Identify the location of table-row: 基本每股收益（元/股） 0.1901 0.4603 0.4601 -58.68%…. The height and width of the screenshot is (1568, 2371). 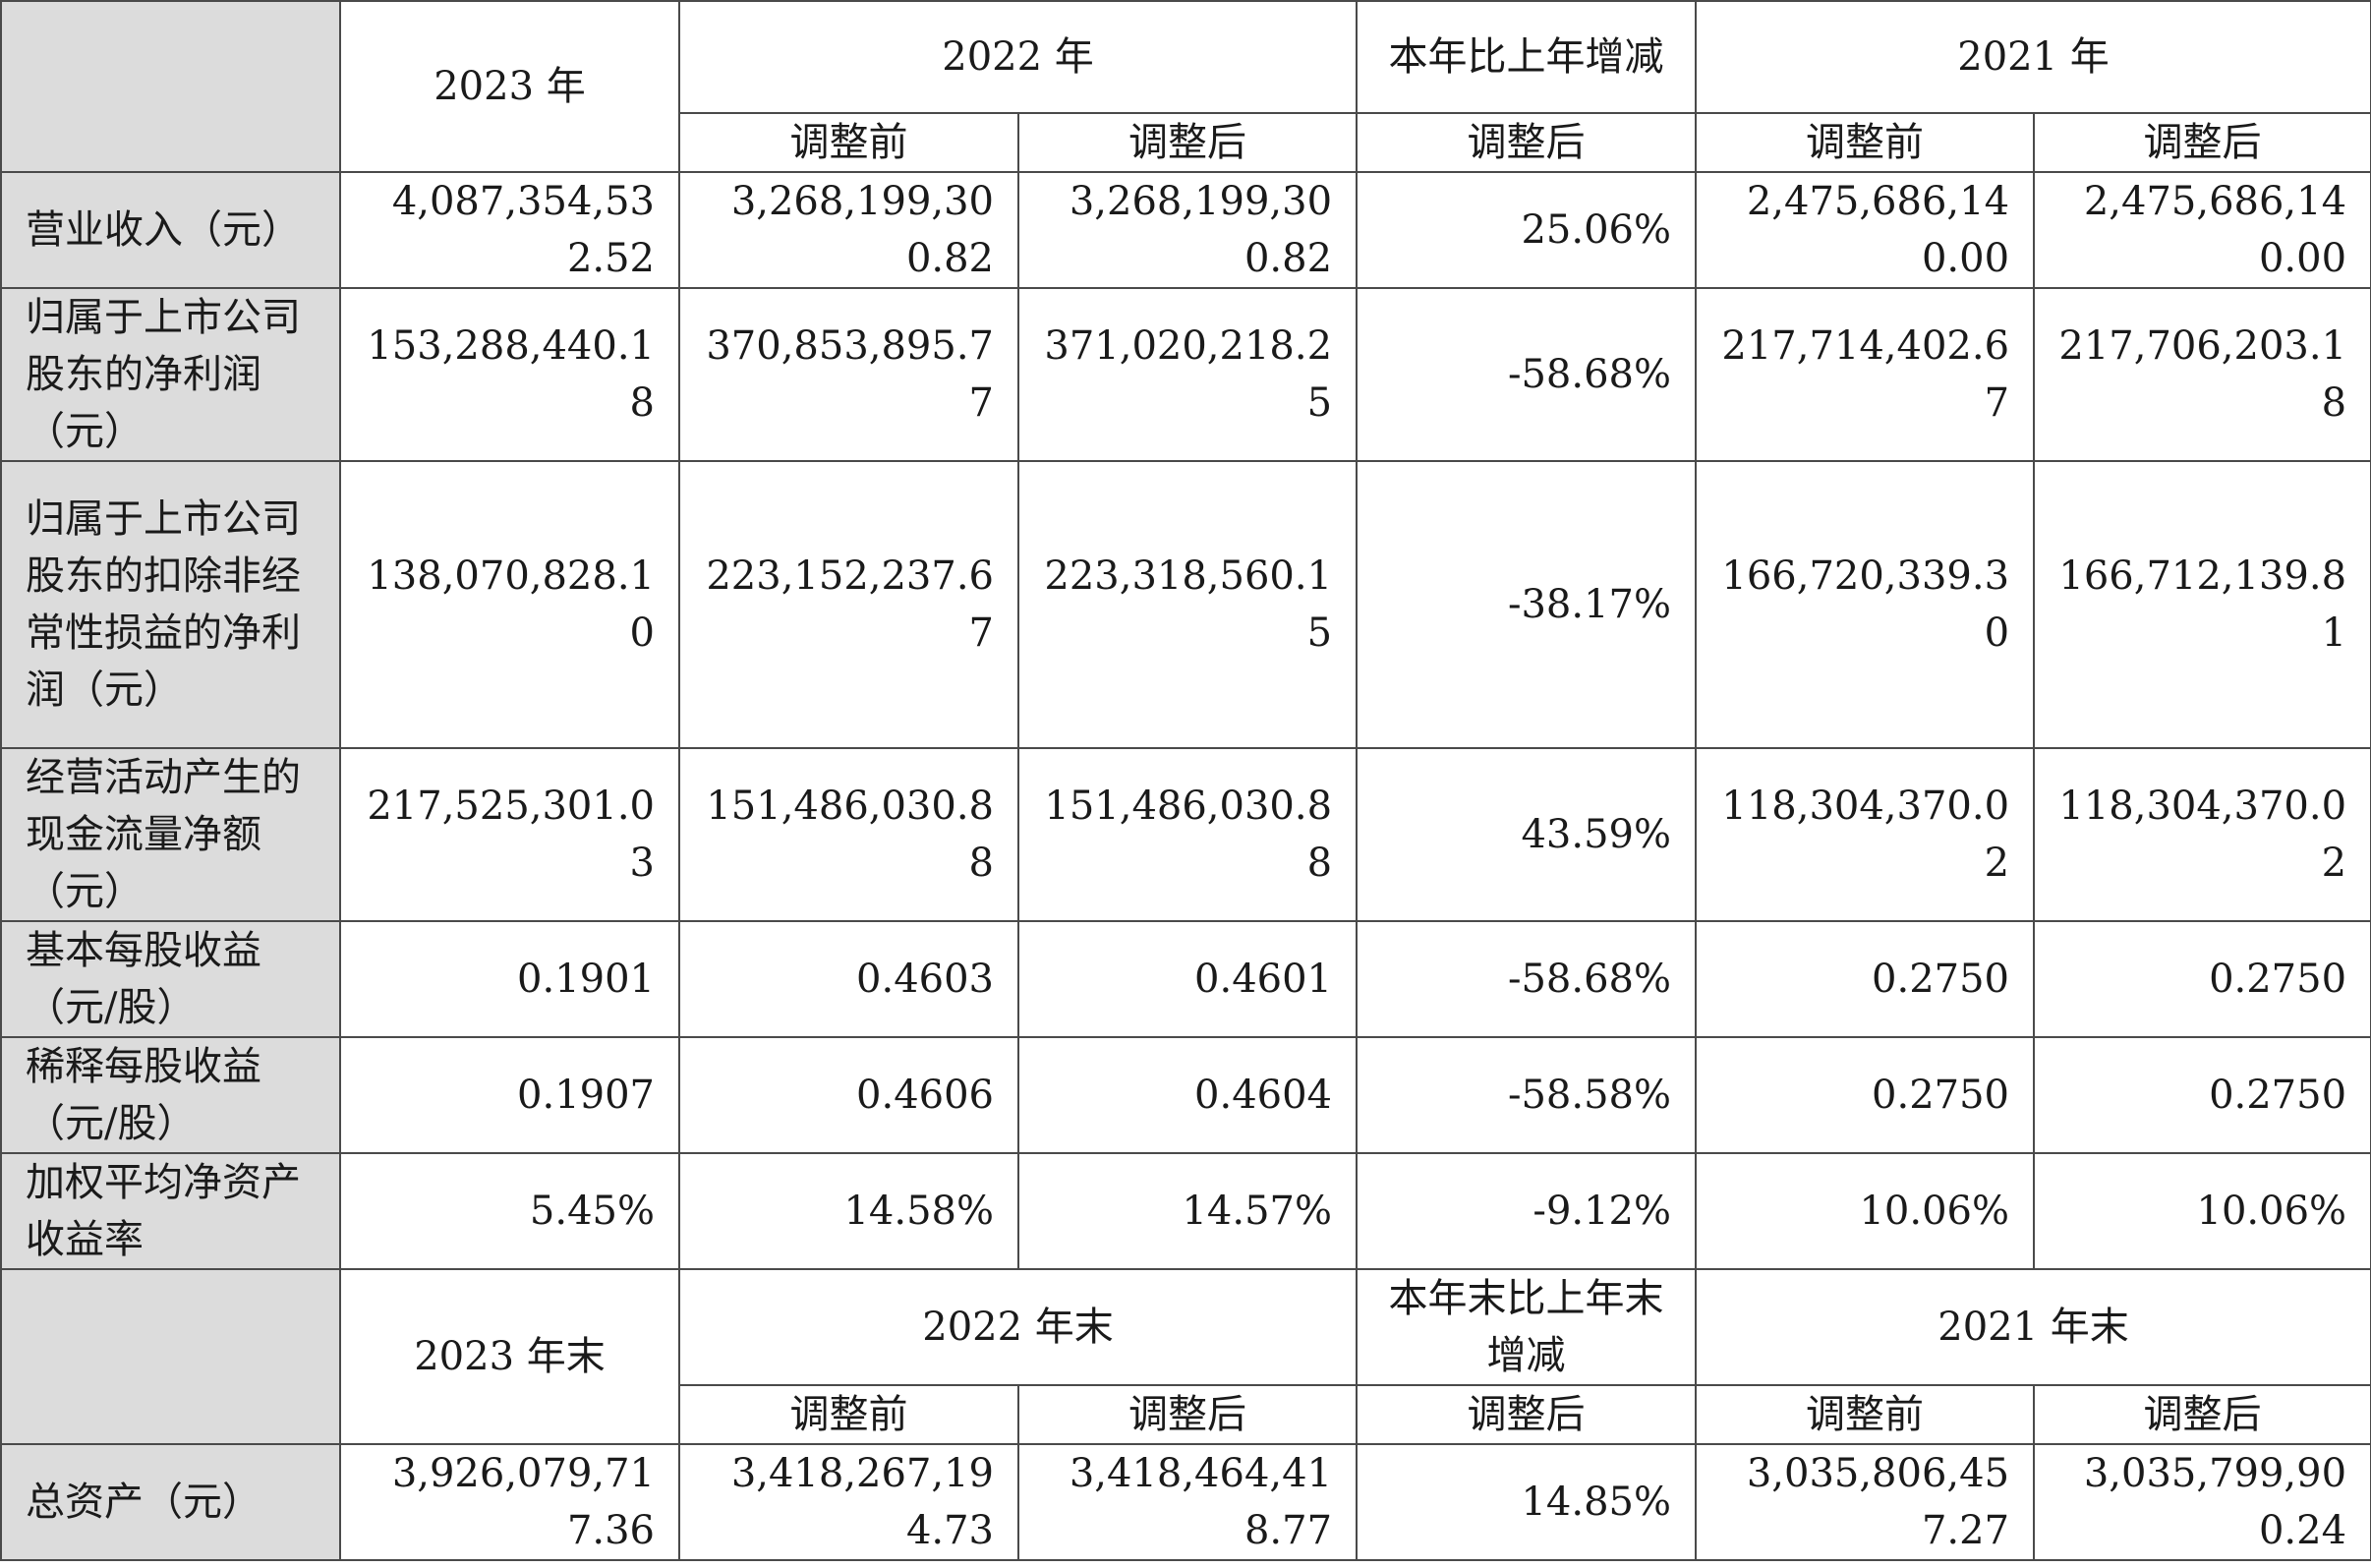
(1185, 979).